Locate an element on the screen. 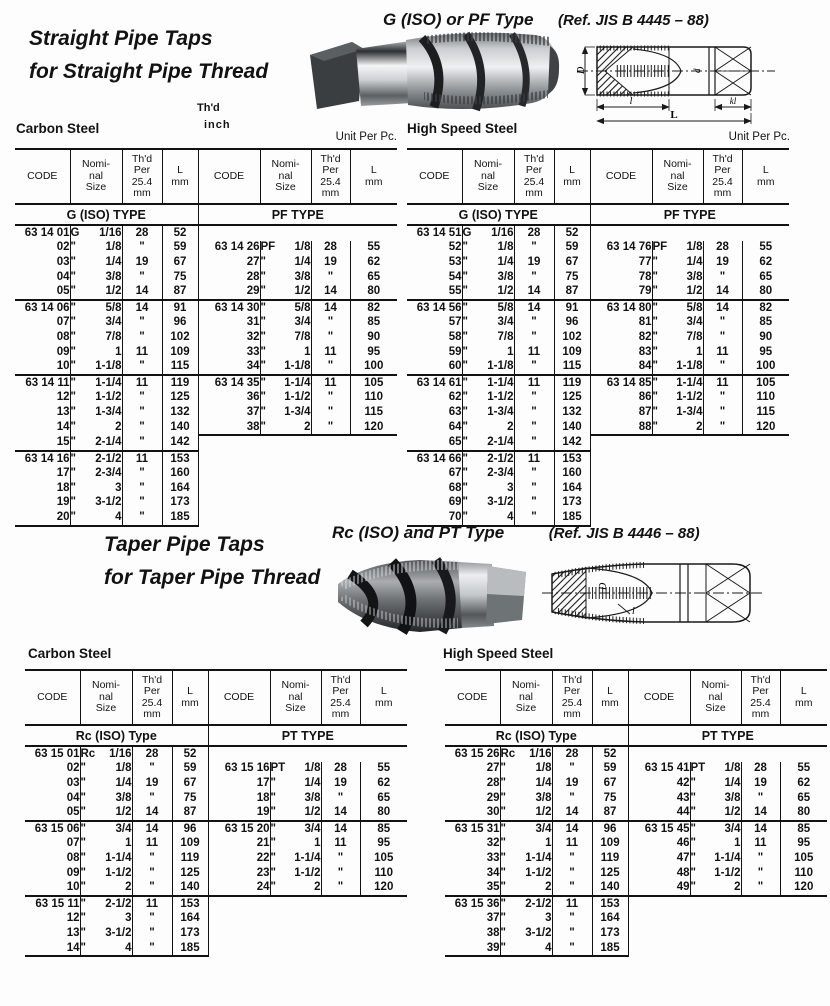 The width and height of the screenshot is (830, 1006). length-mm-cell: 185 is located at coordinates (610, 949).